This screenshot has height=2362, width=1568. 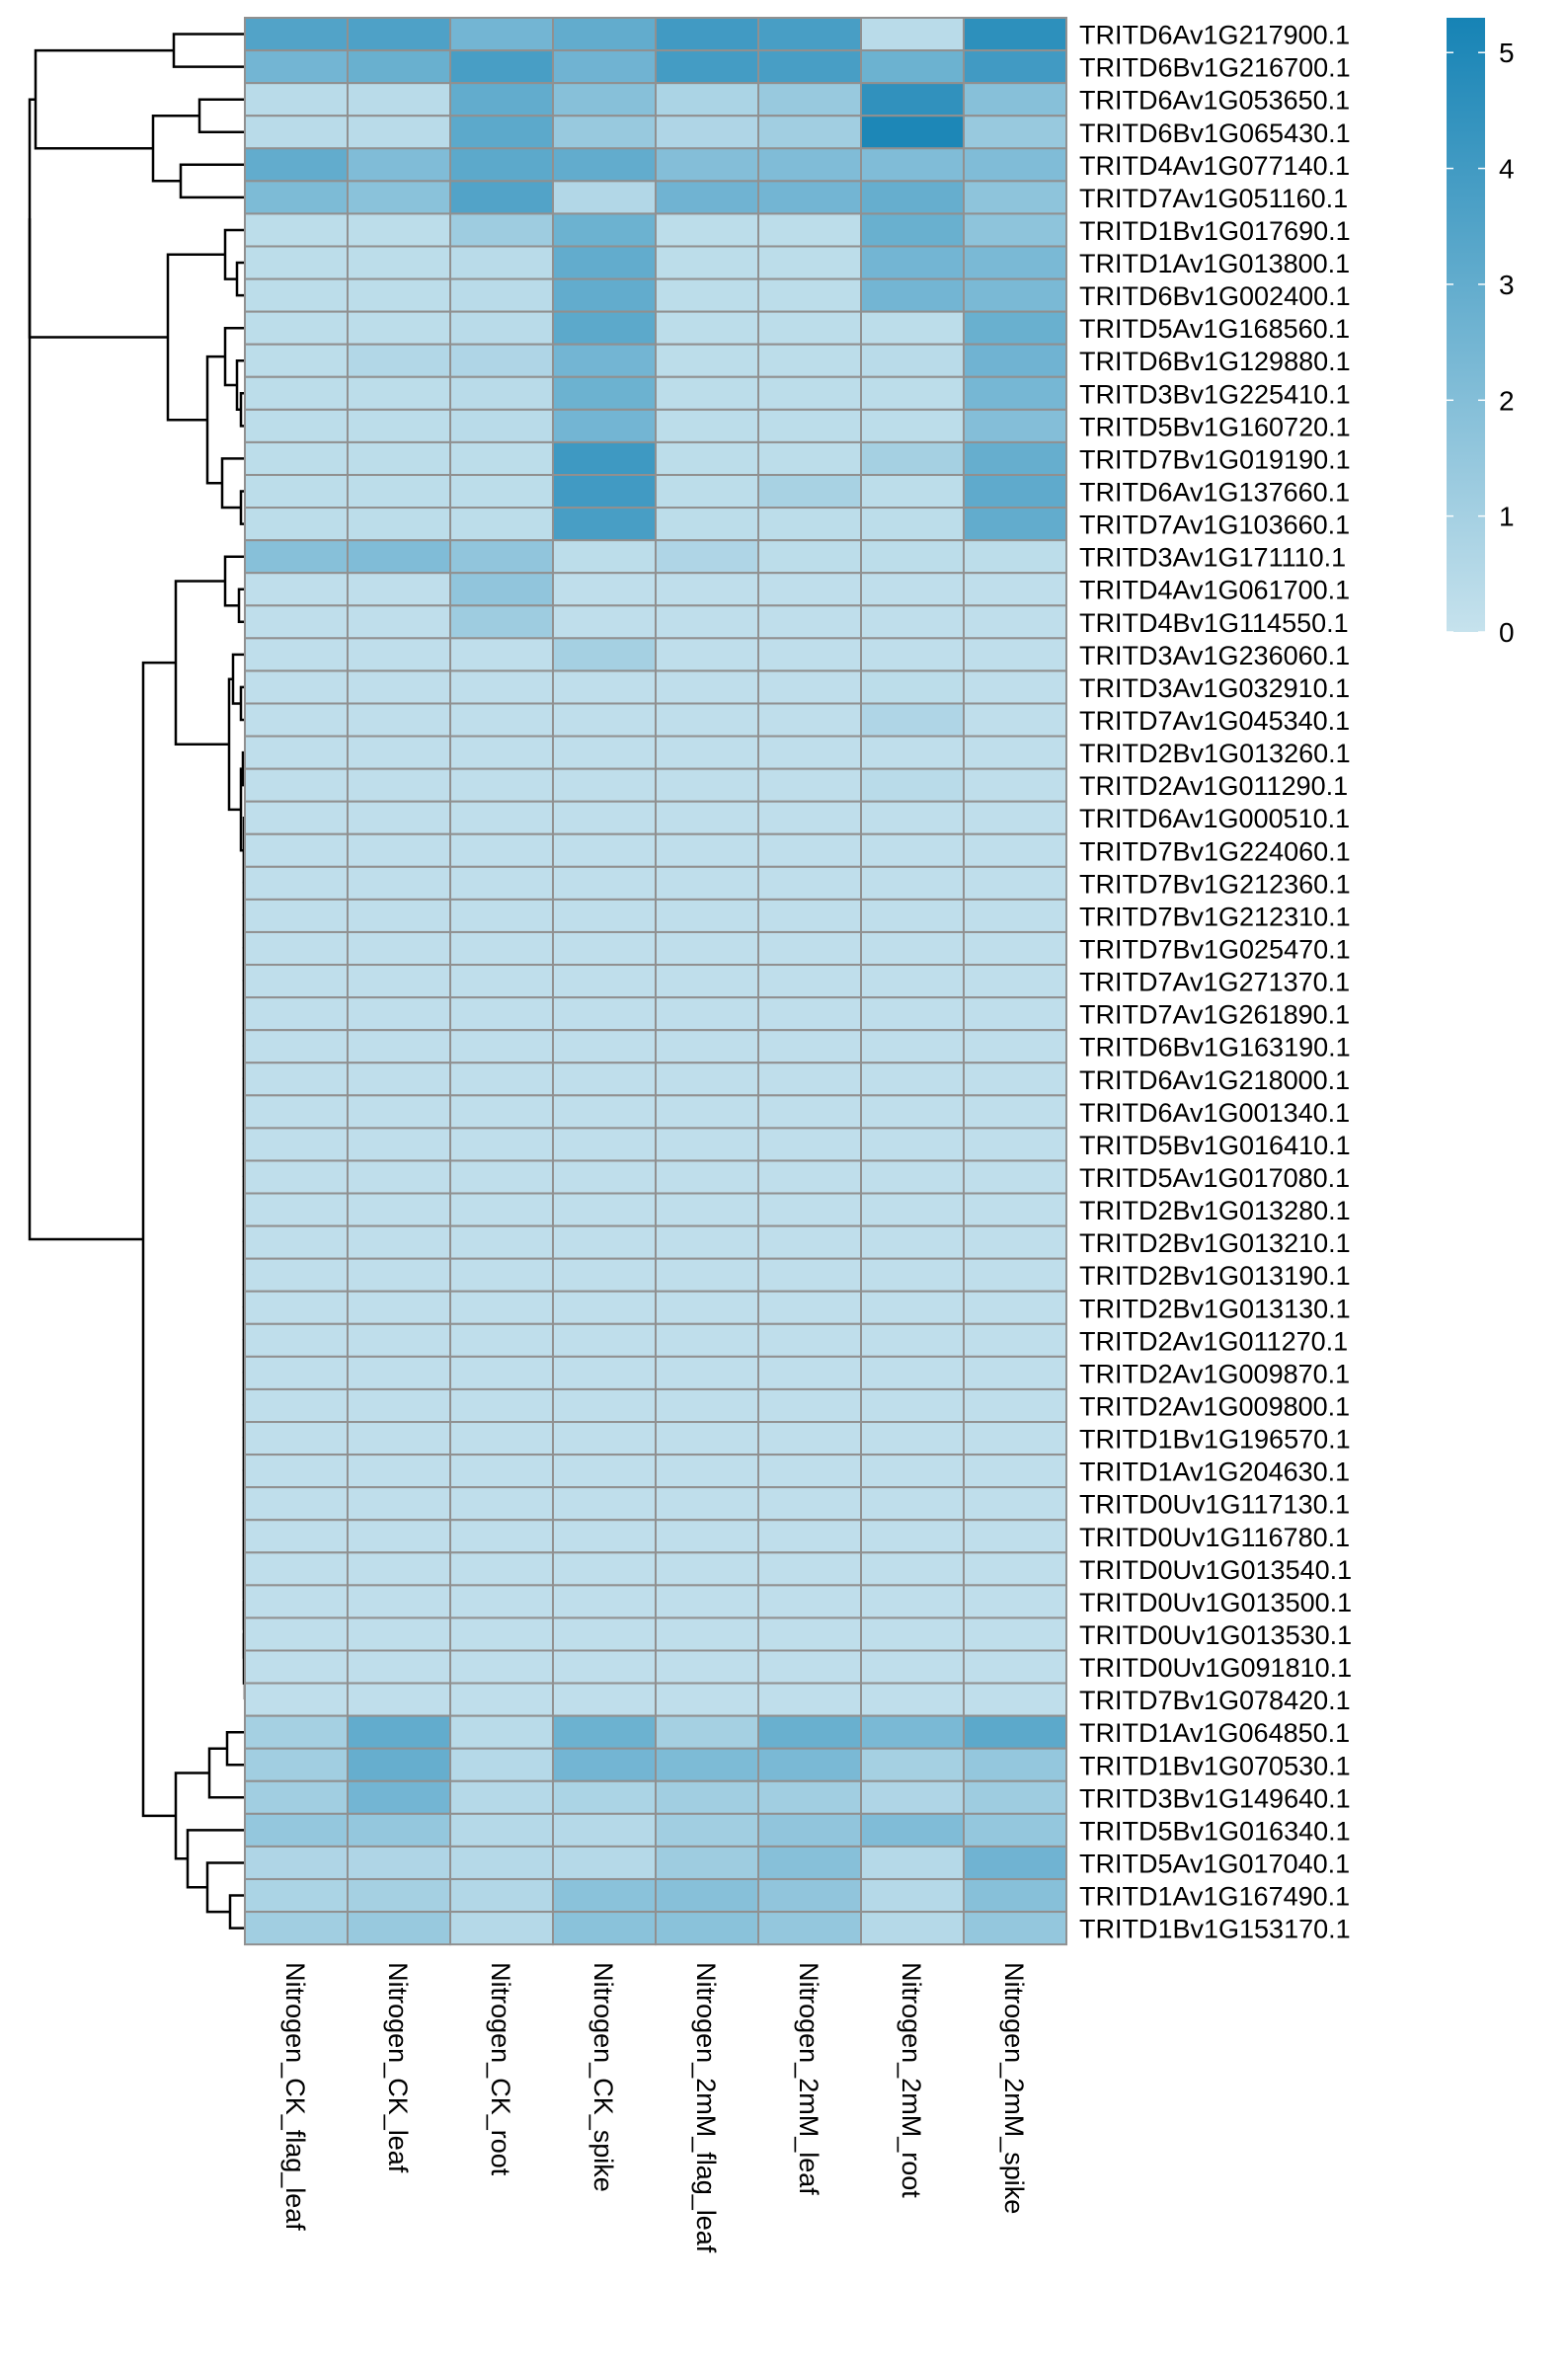 What do you see at coordinates (1213, 786) in the screenshot?
I see `row-label: TRITD2Av1G011290.1` at bounding box center [1213, 786].